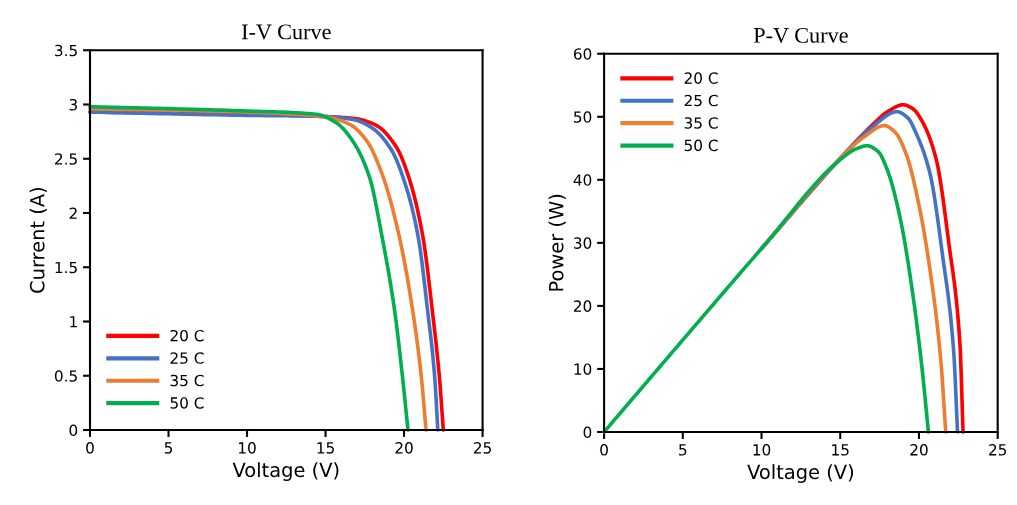 The image size is (1017, 505). I want to click on y-tick-label: 0.5, so click(65, 376).